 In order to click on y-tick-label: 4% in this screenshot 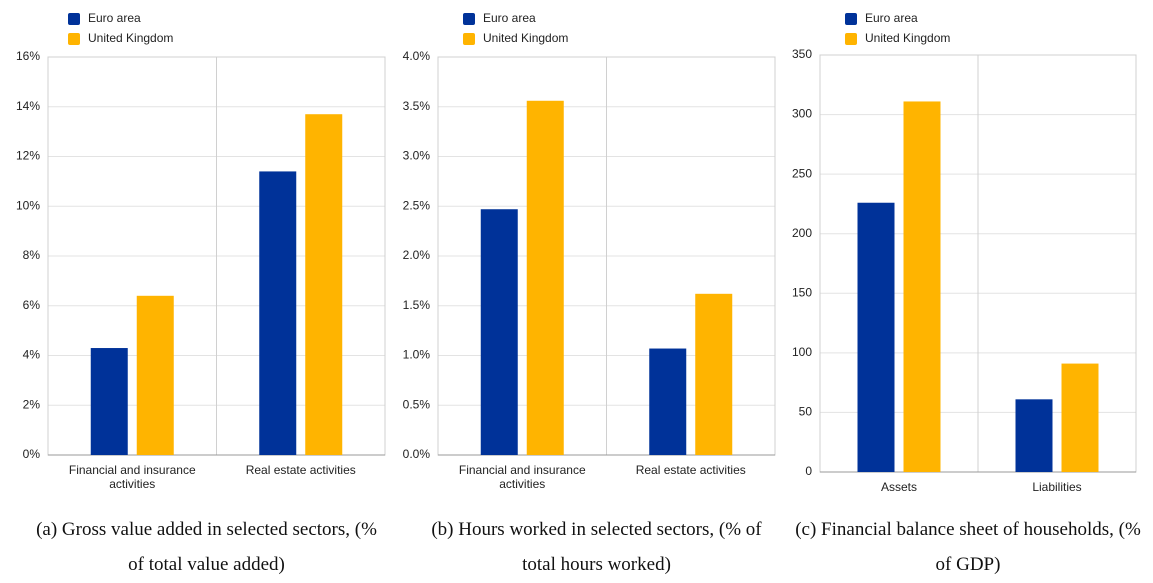, I will do `click(32, 355)`.